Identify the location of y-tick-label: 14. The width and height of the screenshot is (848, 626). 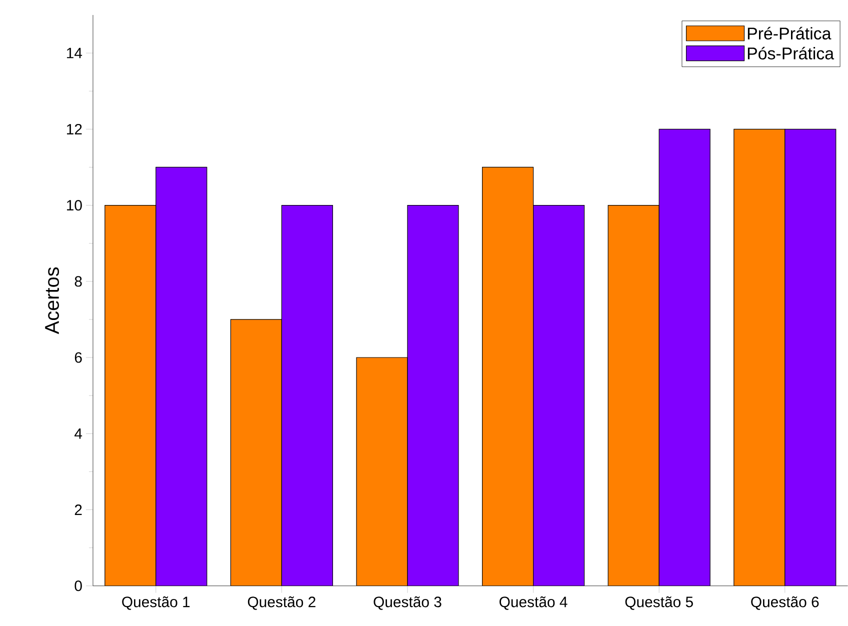
(74, 53).